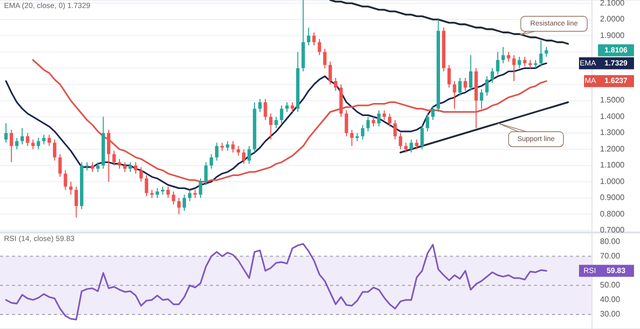 This screenshot has width=640, height=329. Describe the element at coordinates (613, 4) in the screenshot. I see `y-tick-label: 2.1000` at that location.